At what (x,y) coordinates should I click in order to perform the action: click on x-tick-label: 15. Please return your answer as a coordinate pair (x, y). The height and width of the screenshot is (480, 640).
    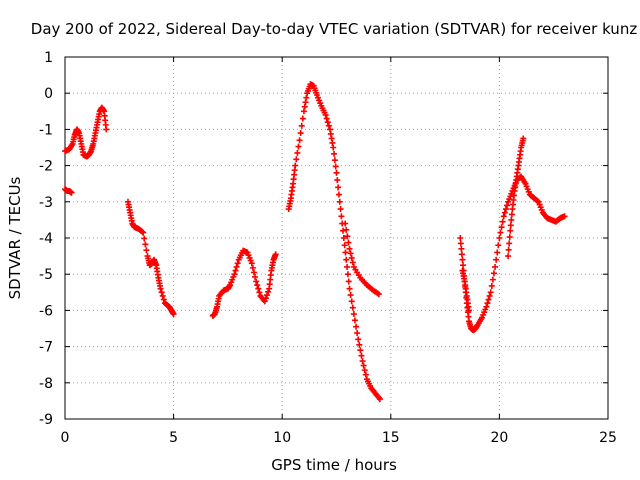
    Looking at the image, I should click on (391, 438).